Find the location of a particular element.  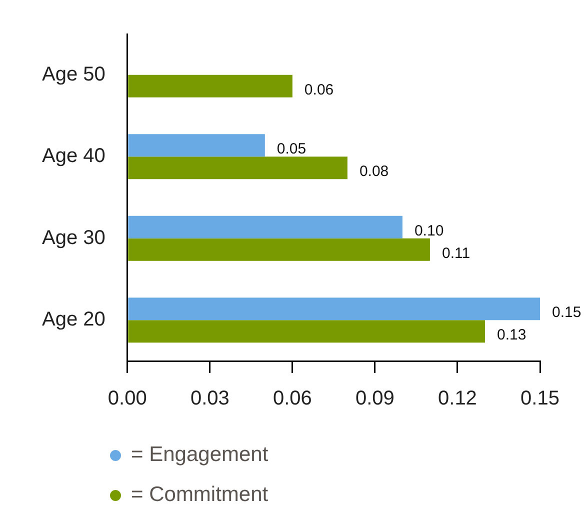

legend-label: = Engagement is located at coordinates (199, 455).